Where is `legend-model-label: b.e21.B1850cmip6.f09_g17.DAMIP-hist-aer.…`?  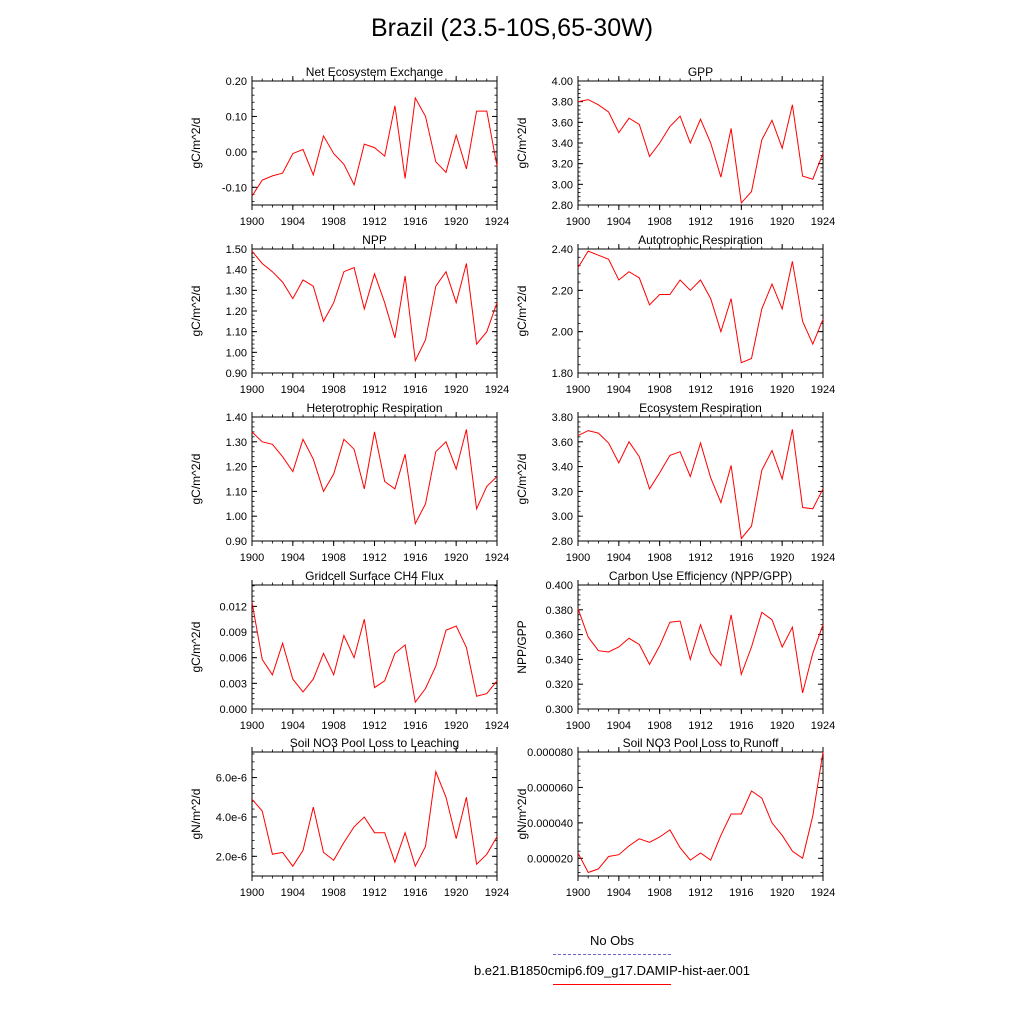
legend-model-label: b.e21.B1850cmip6.f09_g17.DAMIP-hist-aer.… is located at coordinates (612, 970).